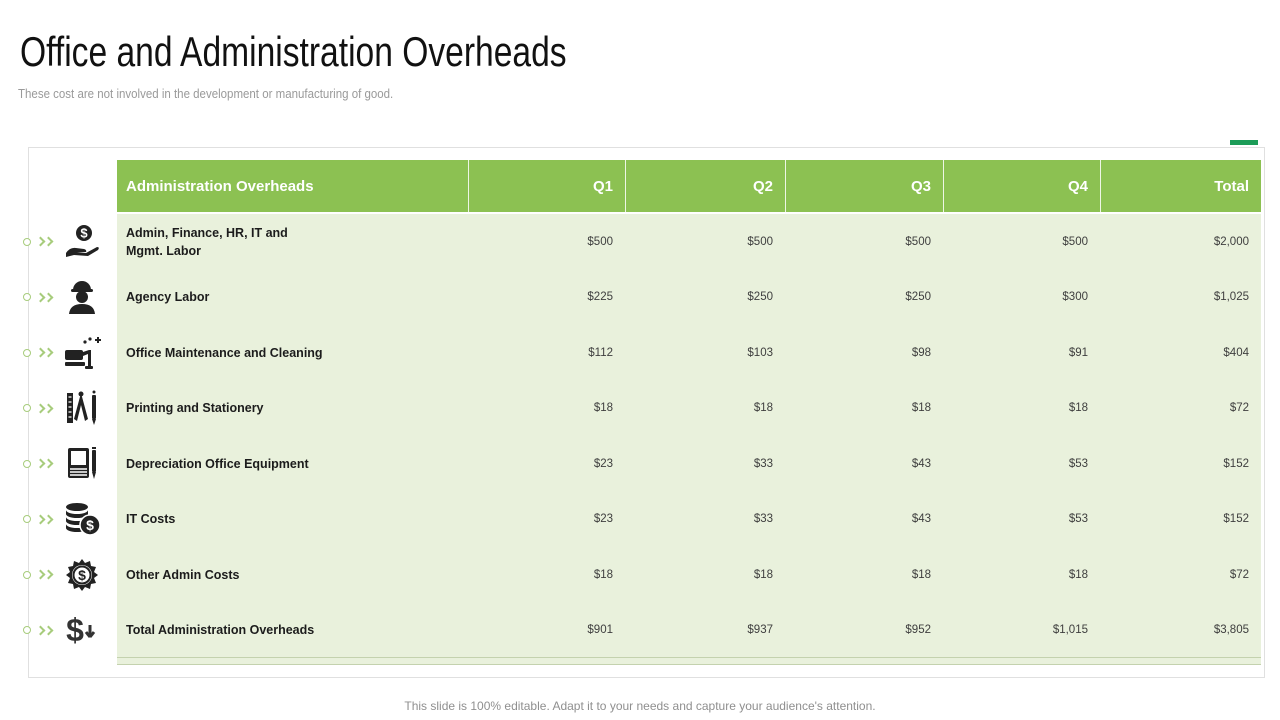 Image resolution: width=1280 pixels, height=720 pixels. I want to click on cell-total: $152, so click(1236, 463).